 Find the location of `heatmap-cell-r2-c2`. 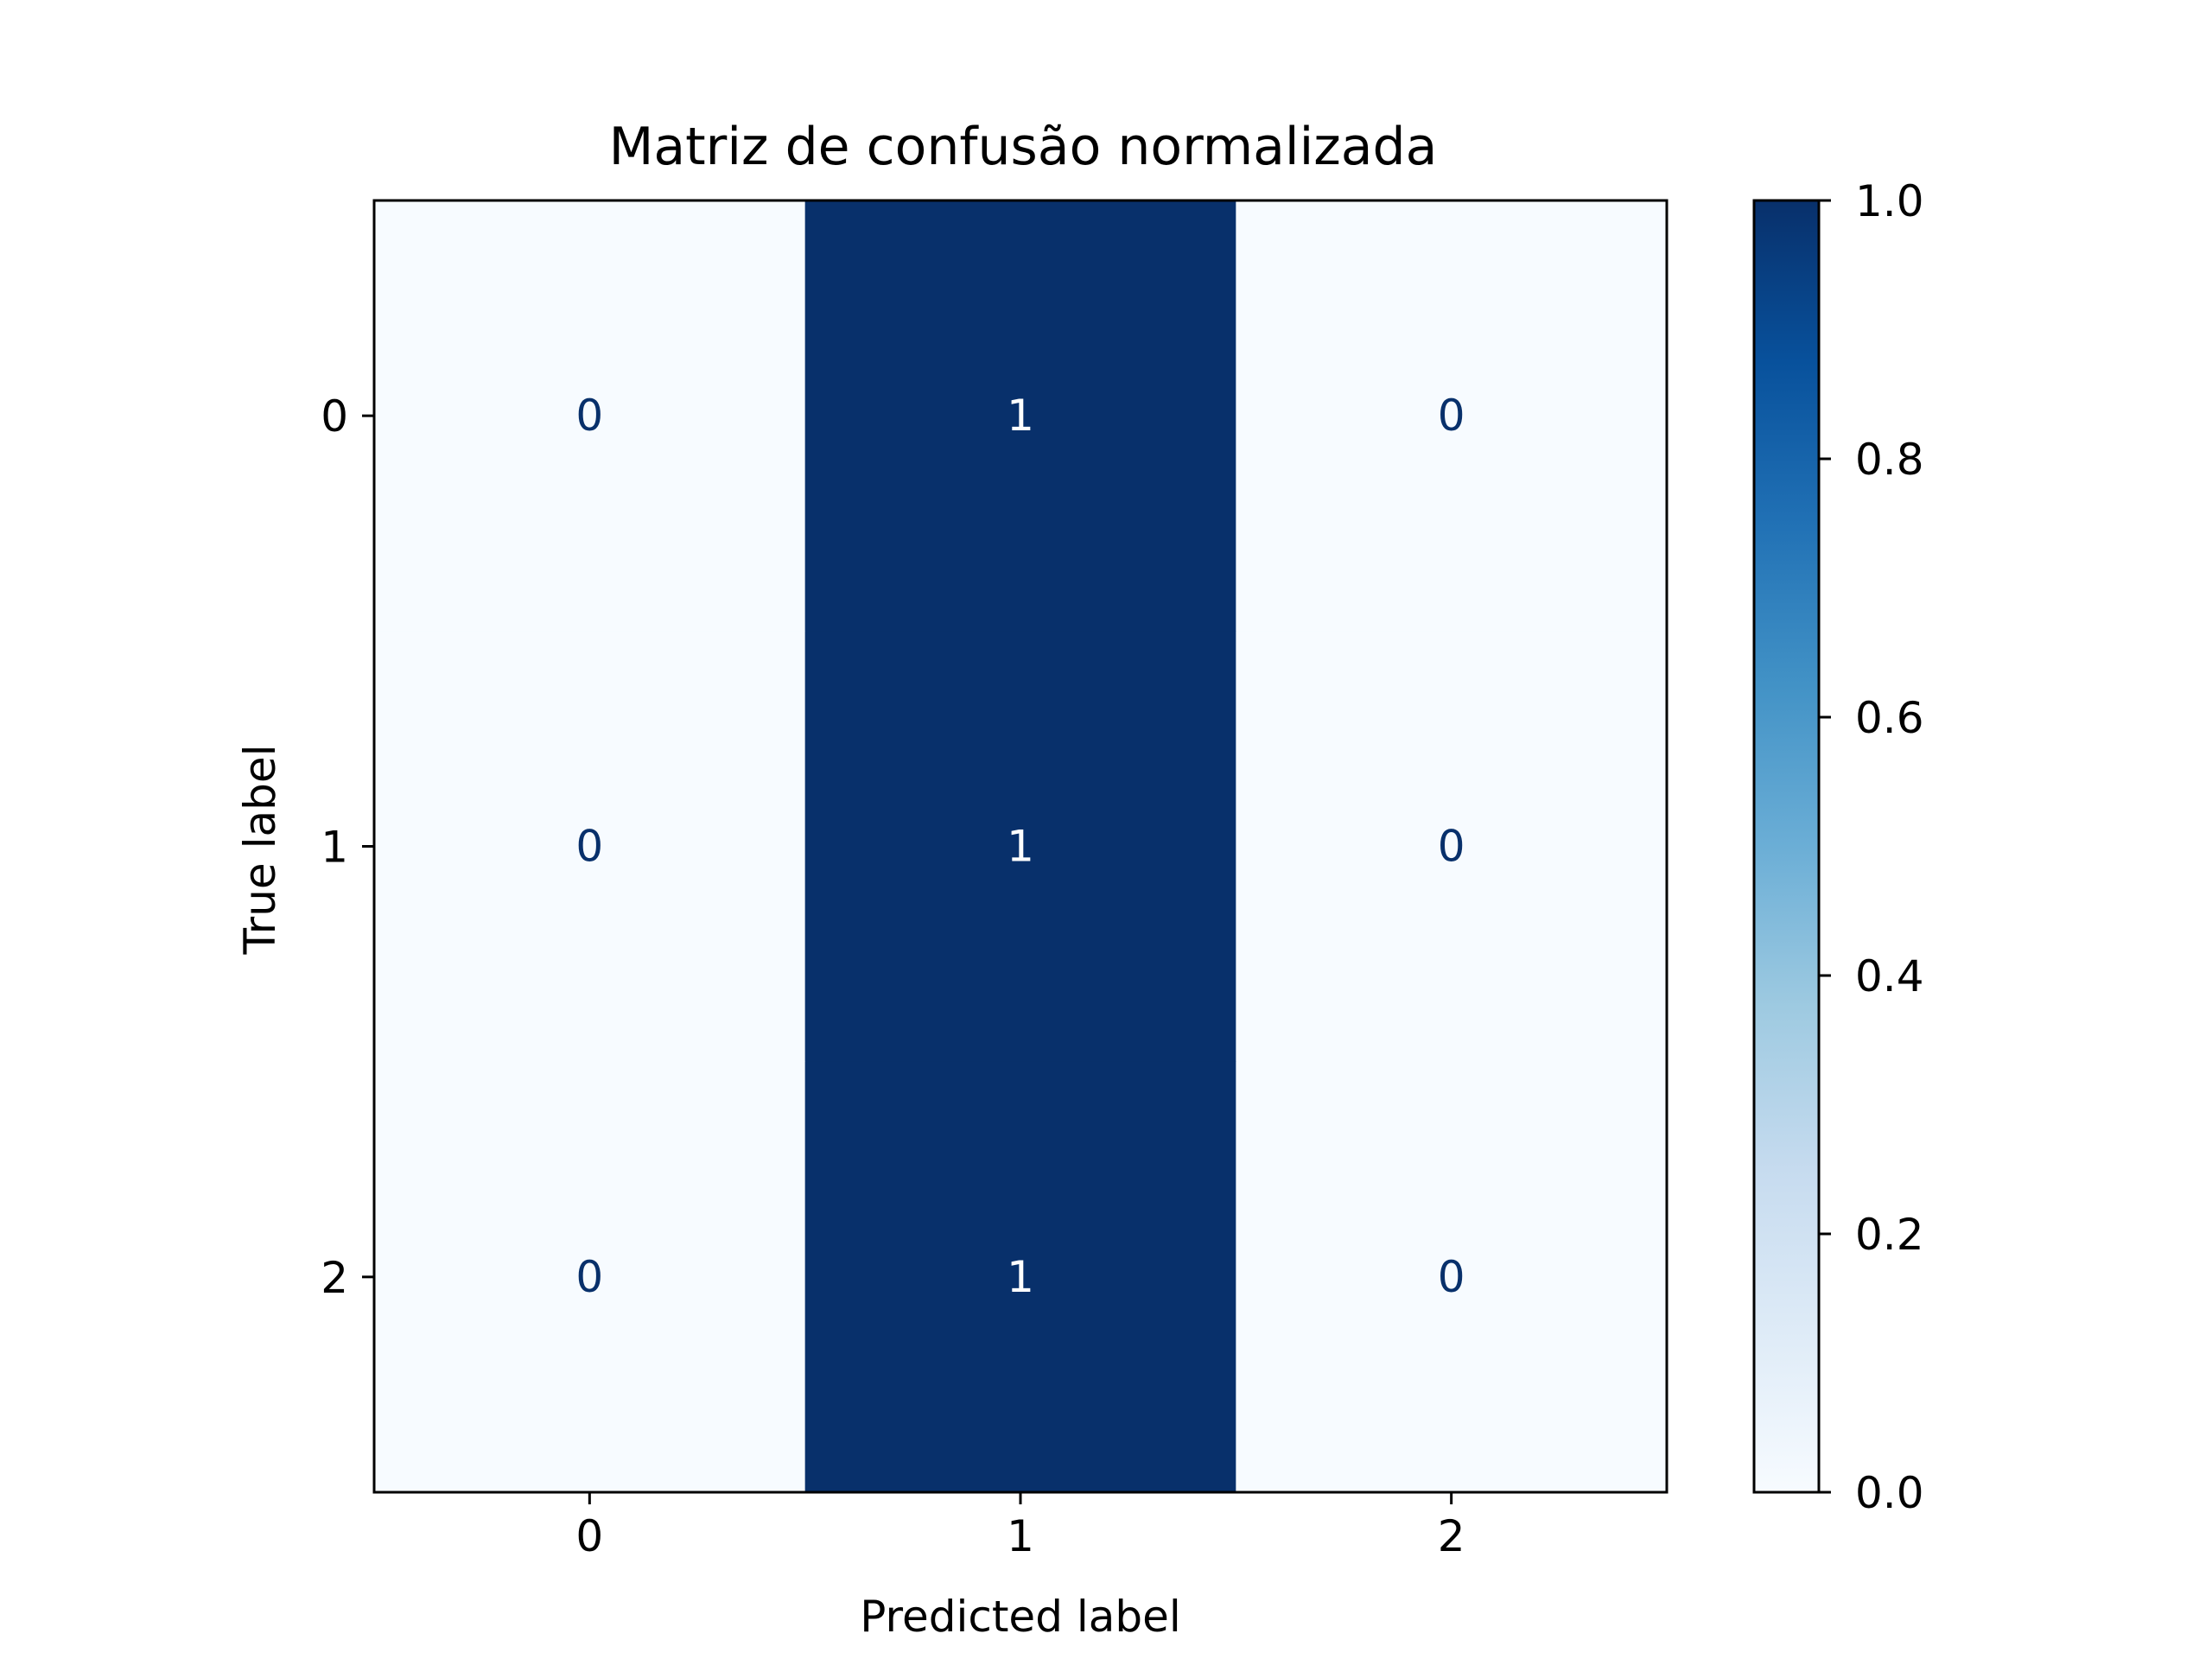

heatmap-cell-r2-c2 is located at coordinates (1452, 1277).